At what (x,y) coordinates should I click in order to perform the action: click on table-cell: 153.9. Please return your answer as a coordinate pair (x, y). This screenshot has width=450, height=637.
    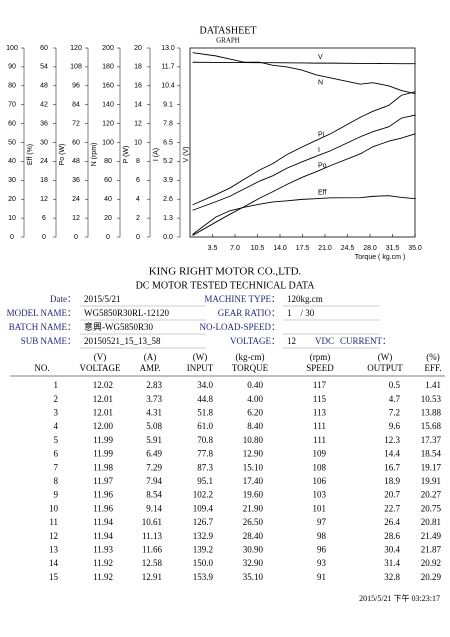
    Looking at the image, I should click on (203, 577).